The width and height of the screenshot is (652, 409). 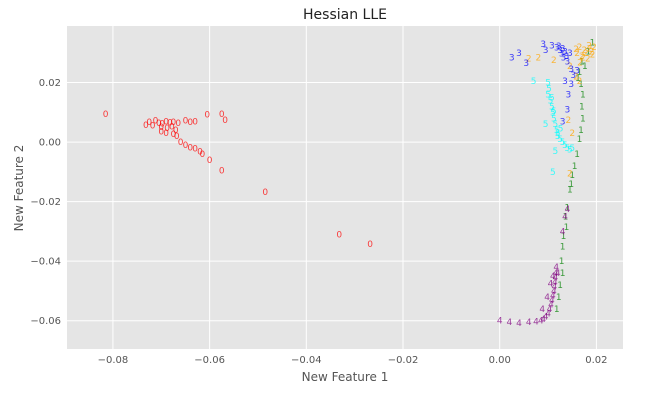 I want to click on y-tick-label: 0.00, so click(x=50, y=143).